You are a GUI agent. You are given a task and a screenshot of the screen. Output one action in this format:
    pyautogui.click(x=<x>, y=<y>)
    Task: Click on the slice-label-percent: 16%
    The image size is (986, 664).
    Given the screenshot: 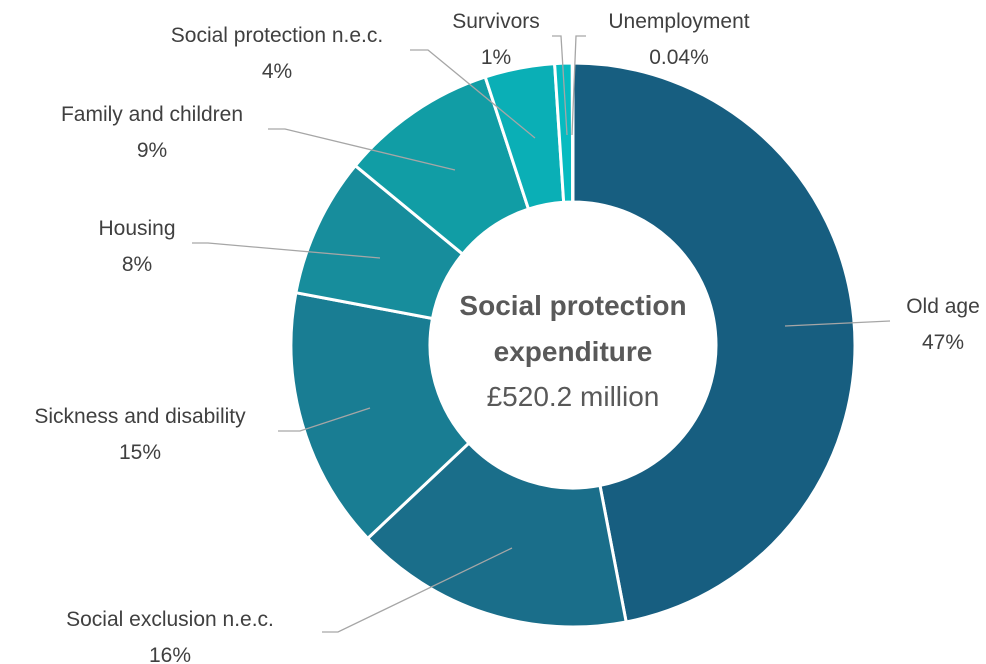 What is the action you would take?
    pyautogui.click(x=170, y=654)
    